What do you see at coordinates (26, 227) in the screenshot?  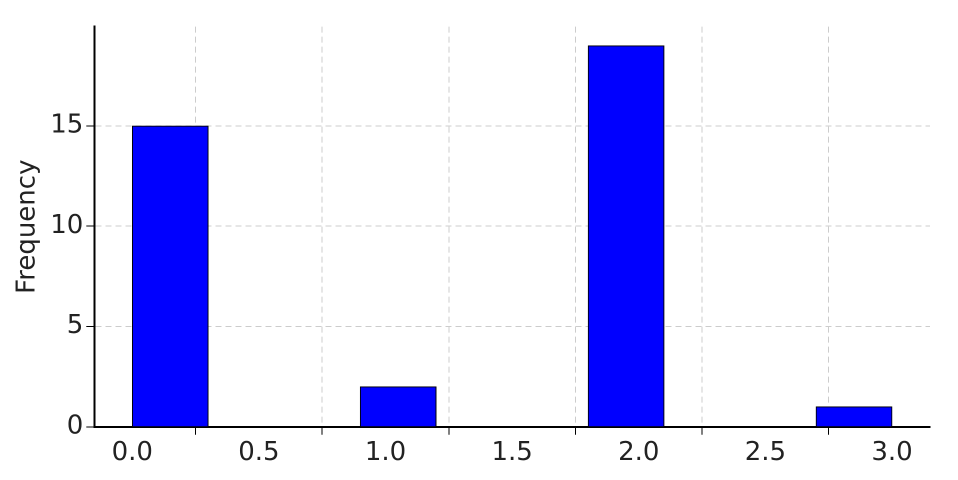 I see `y-axis-title: Frequency` at bounding box center [26, 227].